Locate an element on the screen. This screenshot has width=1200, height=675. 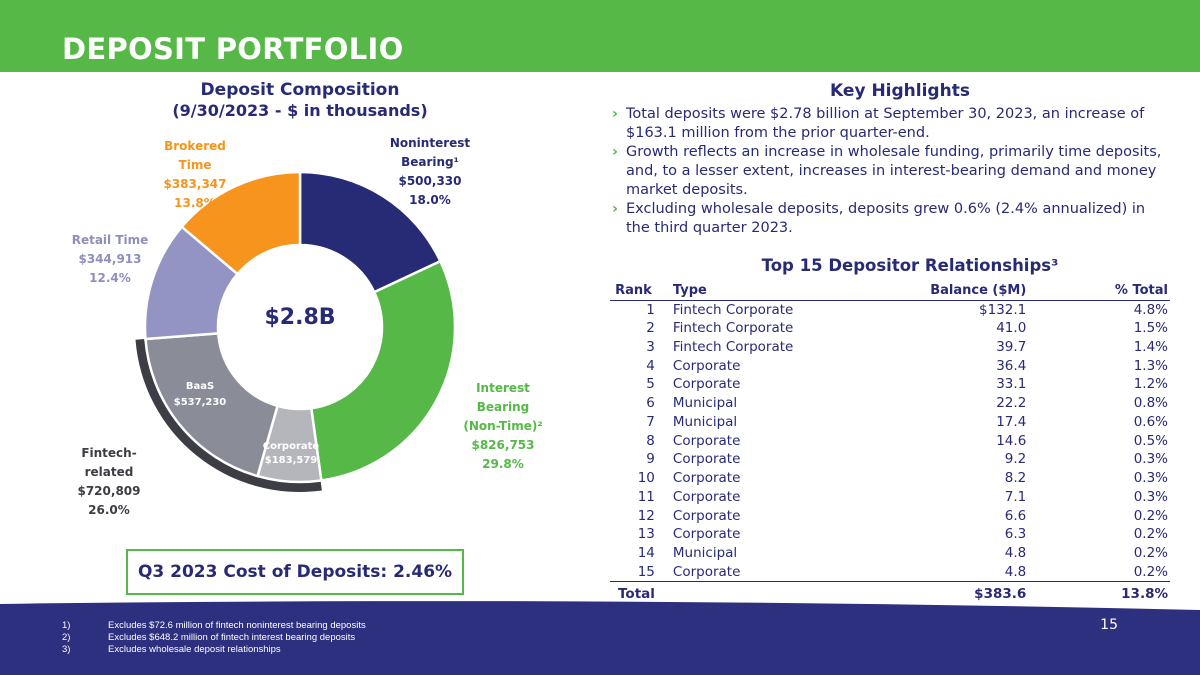
cell-type: Municipal is located at coordinates (705, 553).